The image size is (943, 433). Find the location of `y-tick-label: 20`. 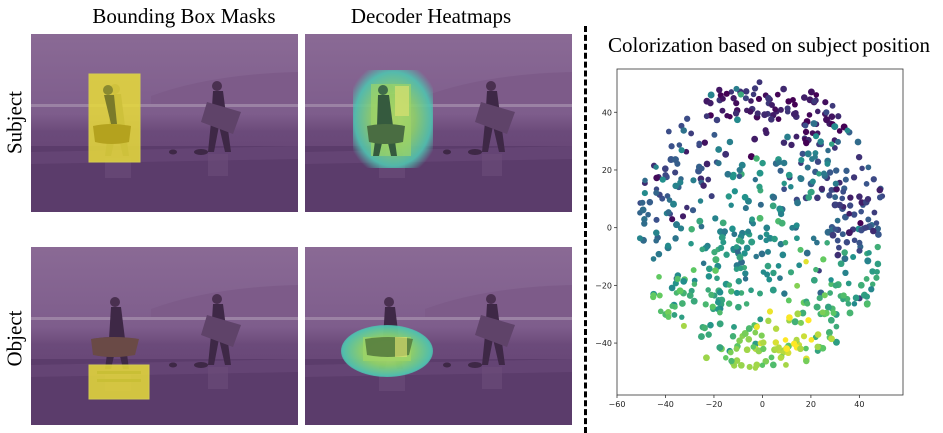

y-tick-label: 20 is located at coordinates (607, 170).